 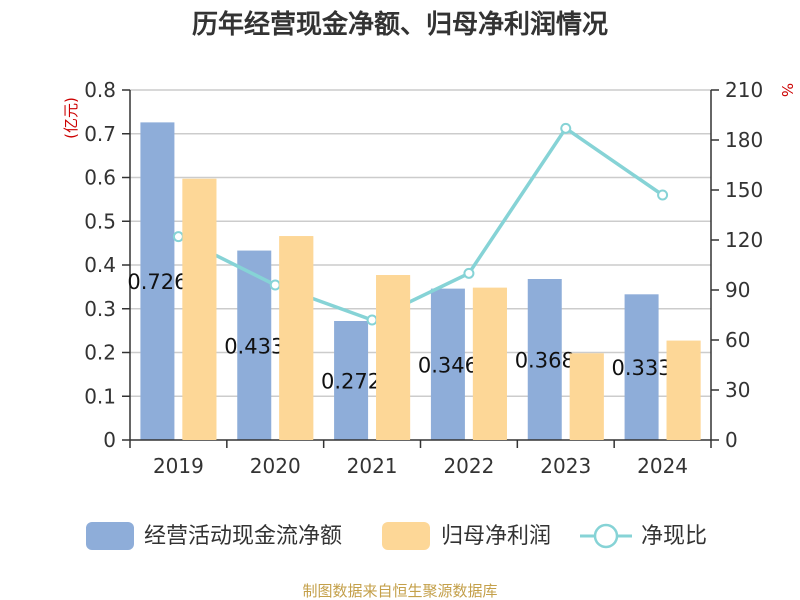 What do you see at coordinates (243, 536) in the screenshot?
I see `legend-label-cash-flow: 经营活动现金流净额` at bounding box center [243, 536].